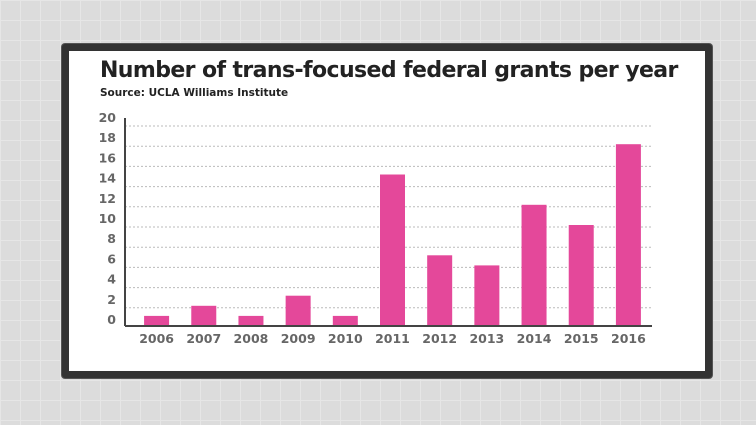 This screenshot has height=425, width=756. What do you see at coordinates (108, 157) in the screenshot?
I see `y-tick-label: 16` at bounding box center [108, 157].